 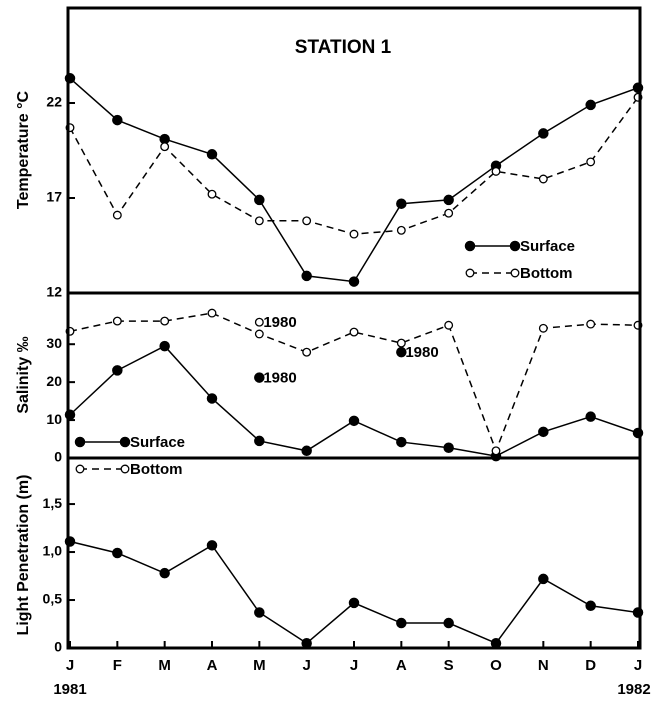 I want to click on y-axis-label: Temperature °C, so click(x=23, y=149).